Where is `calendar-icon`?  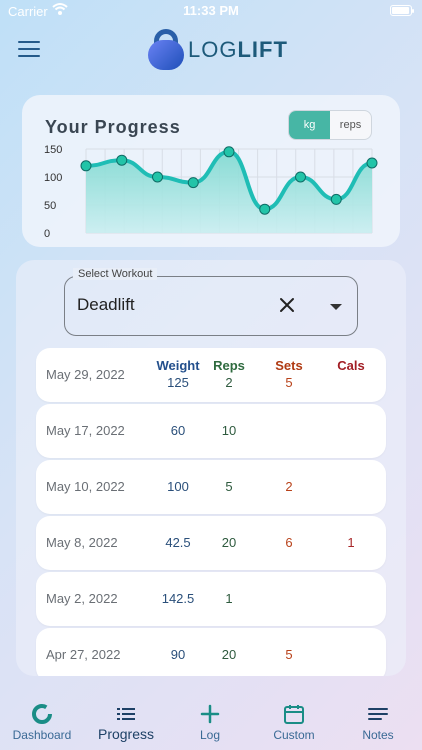 calendar-icon is located at coordinates (294, 714).